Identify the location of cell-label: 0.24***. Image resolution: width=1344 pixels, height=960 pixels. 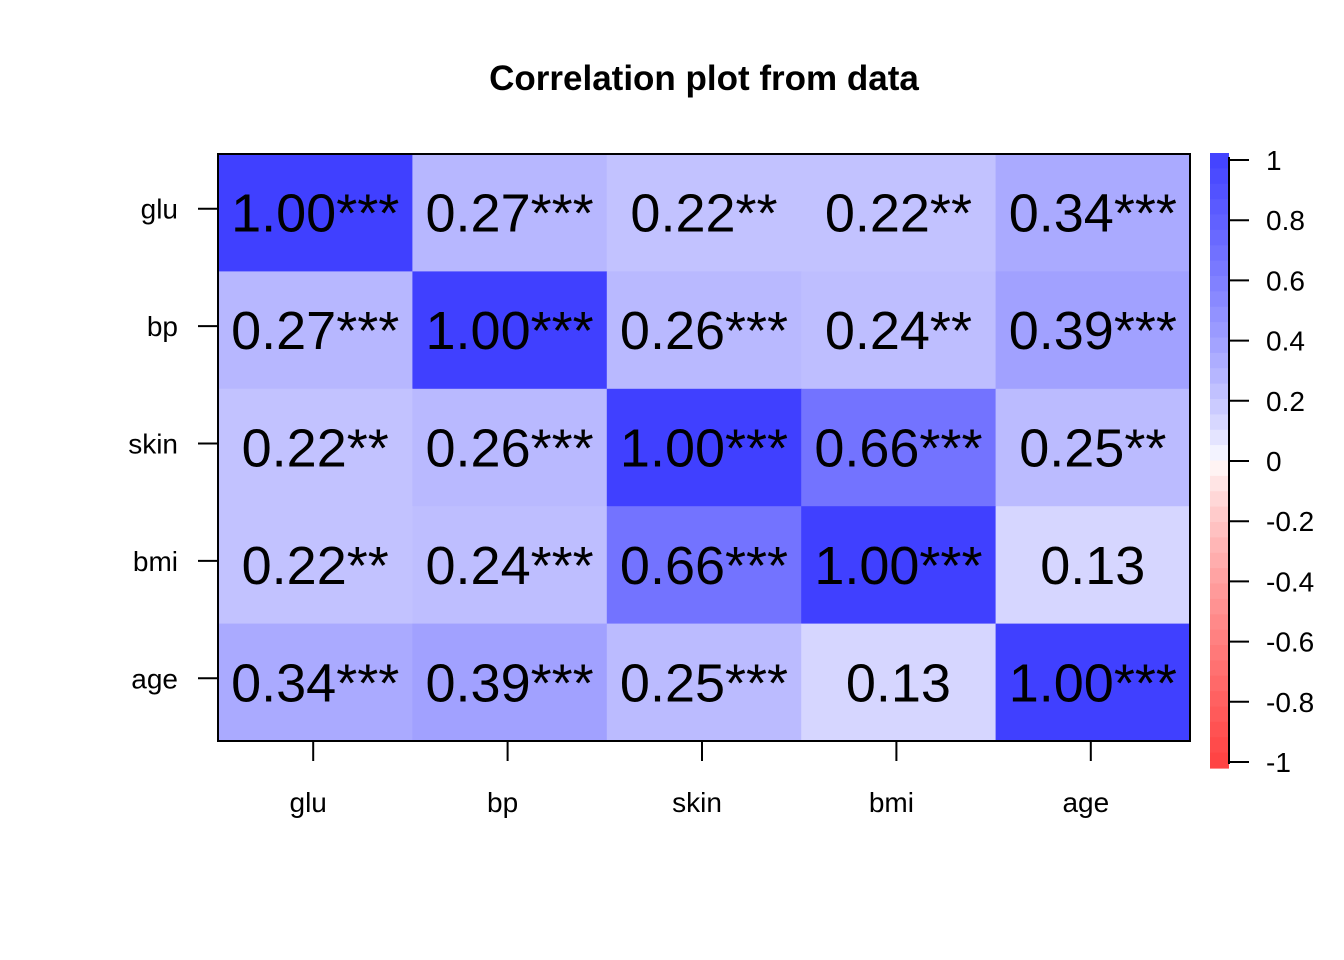
(510, 566).